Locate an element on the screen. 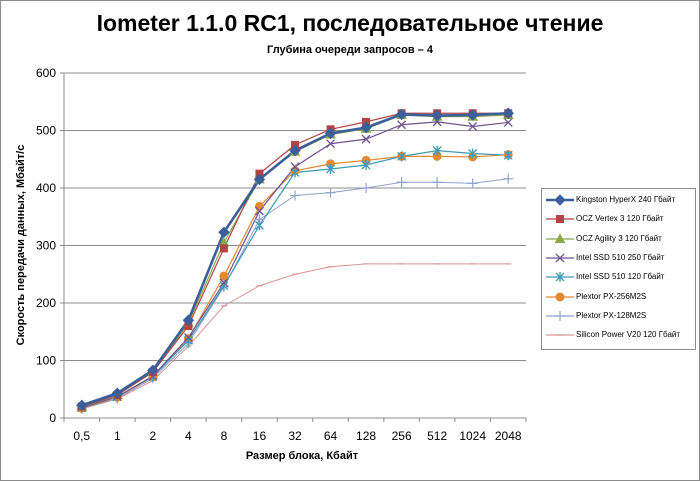 This screenshot has width=700, height=481. legend-label: Kingston HyperX 240 Гбайт is located at coordinates (626, 199).